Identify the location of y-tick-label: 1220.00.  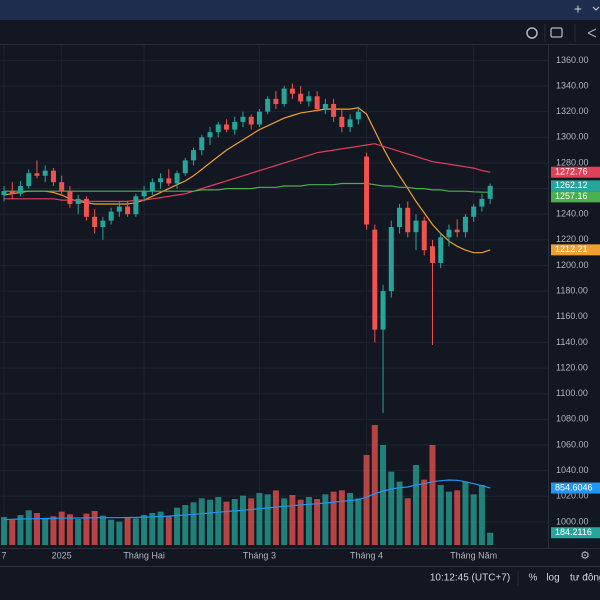
(572, 239).